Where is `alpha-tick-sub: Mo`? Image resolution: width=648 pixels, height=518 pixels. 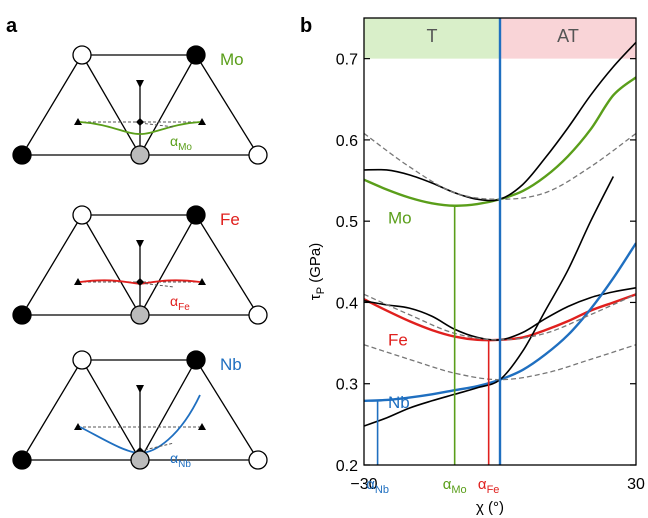 alpha-tick-sub: Mo is located at coordinates (458, 490).